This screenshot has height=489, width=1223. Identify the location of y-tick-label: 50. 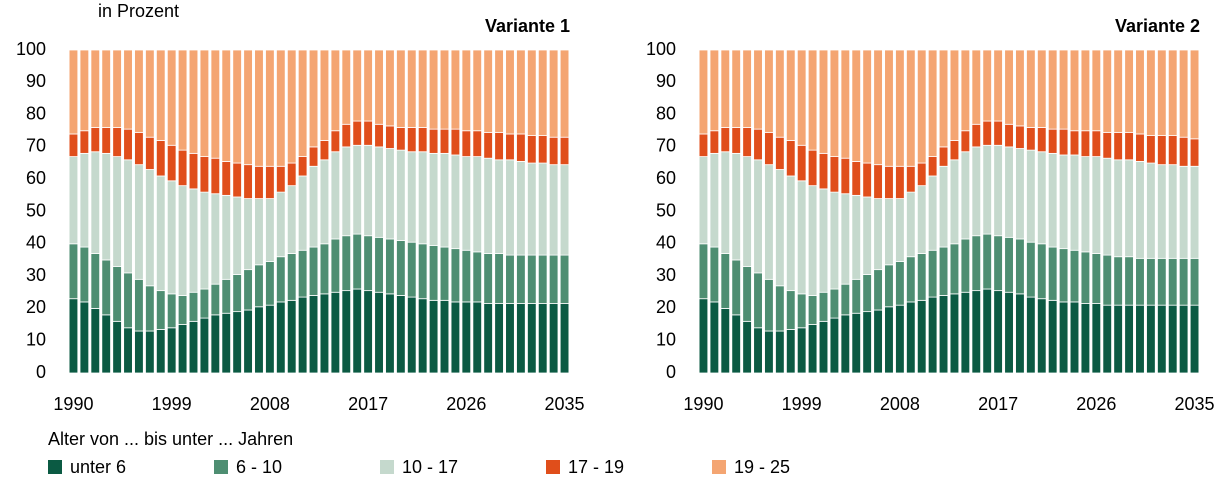
(36, 210).